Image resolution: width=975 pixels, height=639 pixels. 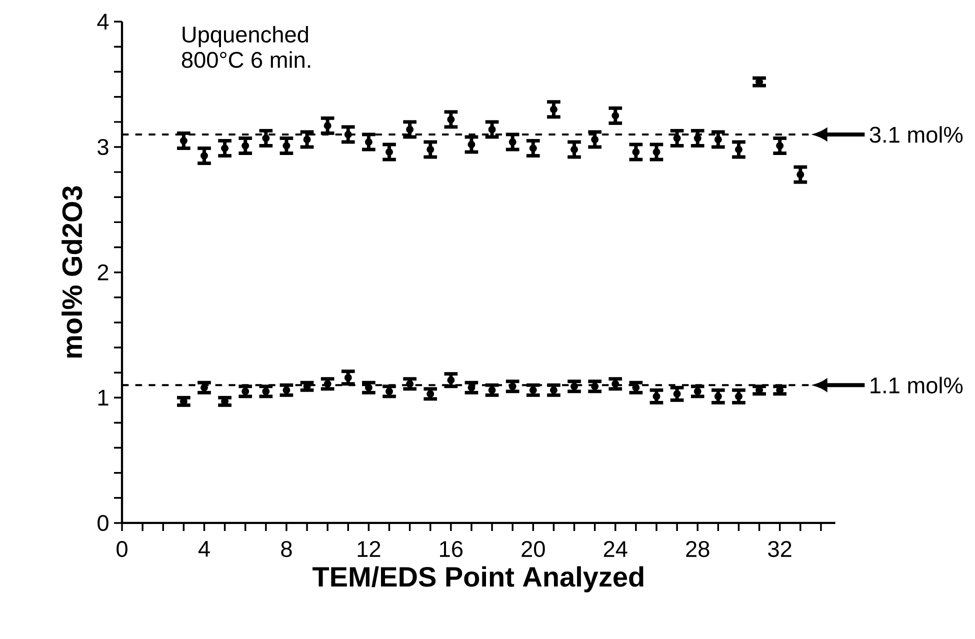 What do you see at coordinates (451, 549) in the screenshot?
I see `x-tick-label: 16` at bounding box center [451, 549].